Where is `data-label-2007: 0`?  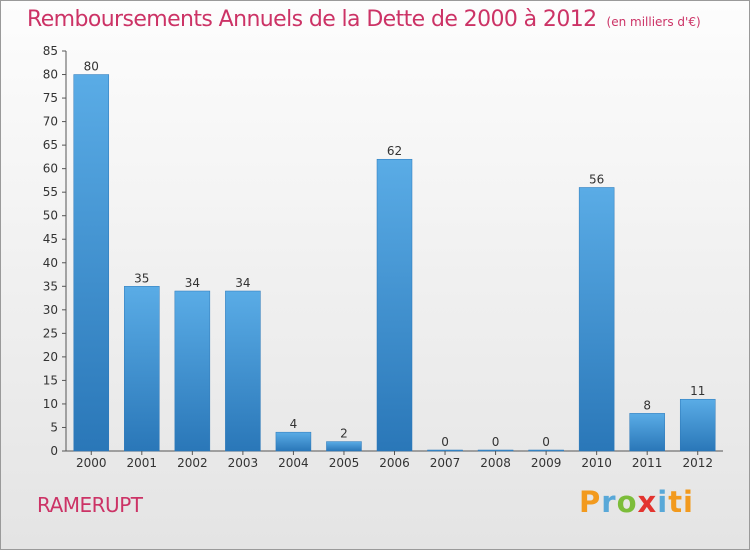 data-label-2007: 0 is located at coordinates (445, 442).